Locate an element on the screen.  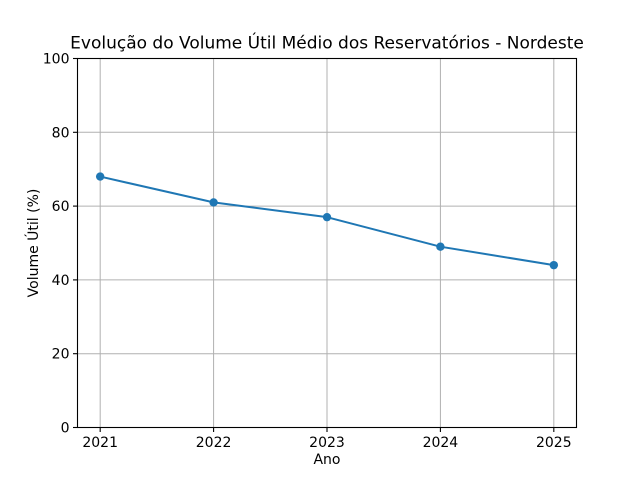
y-tick-label: 80 is located at coordinates (61, 133).